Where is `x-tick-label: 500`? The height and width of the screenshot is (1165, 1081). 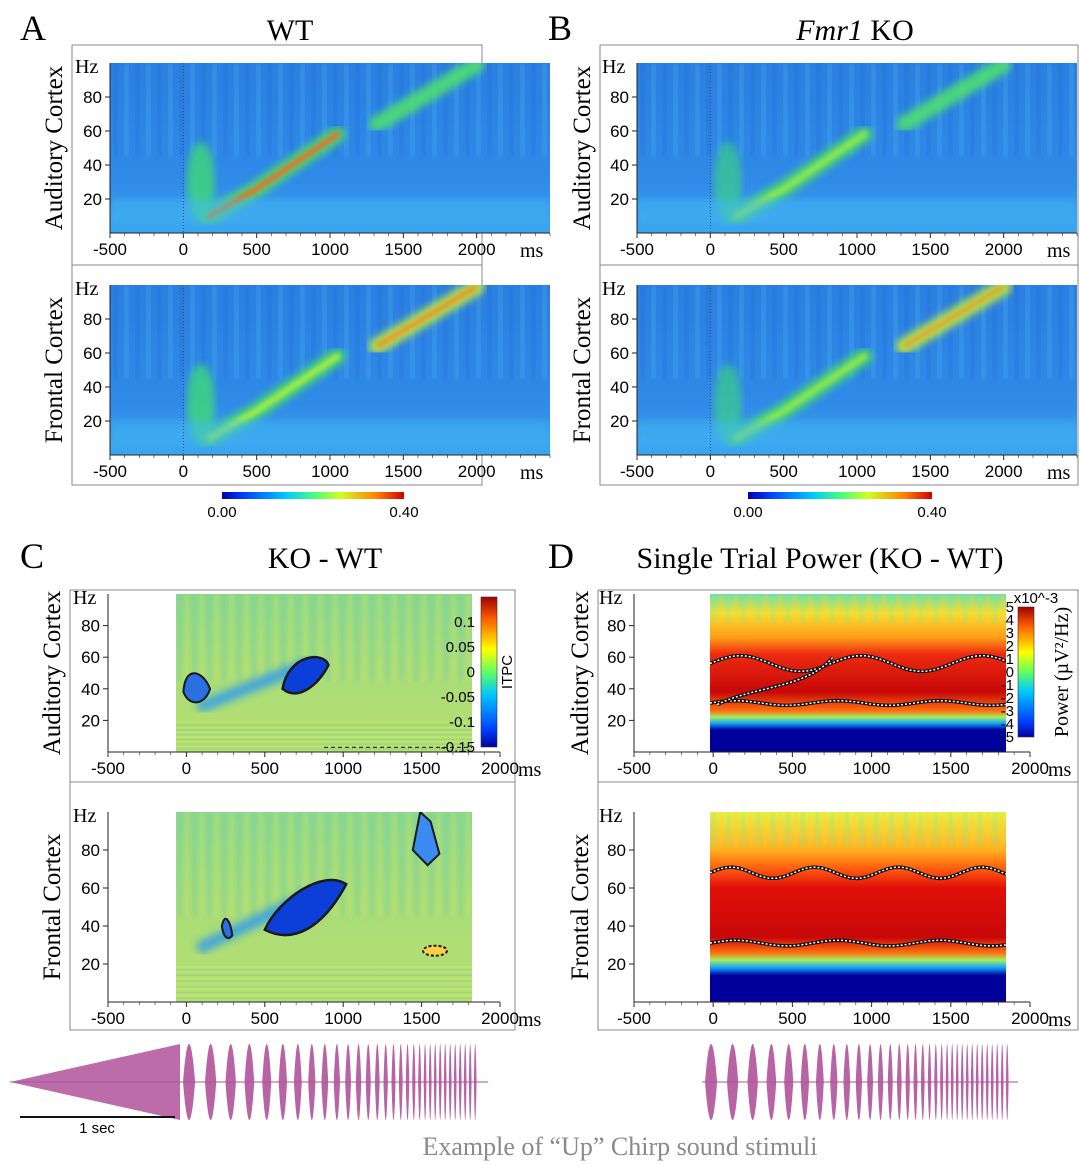
x-tick-label: 500 is located at coordinates (783, 249).